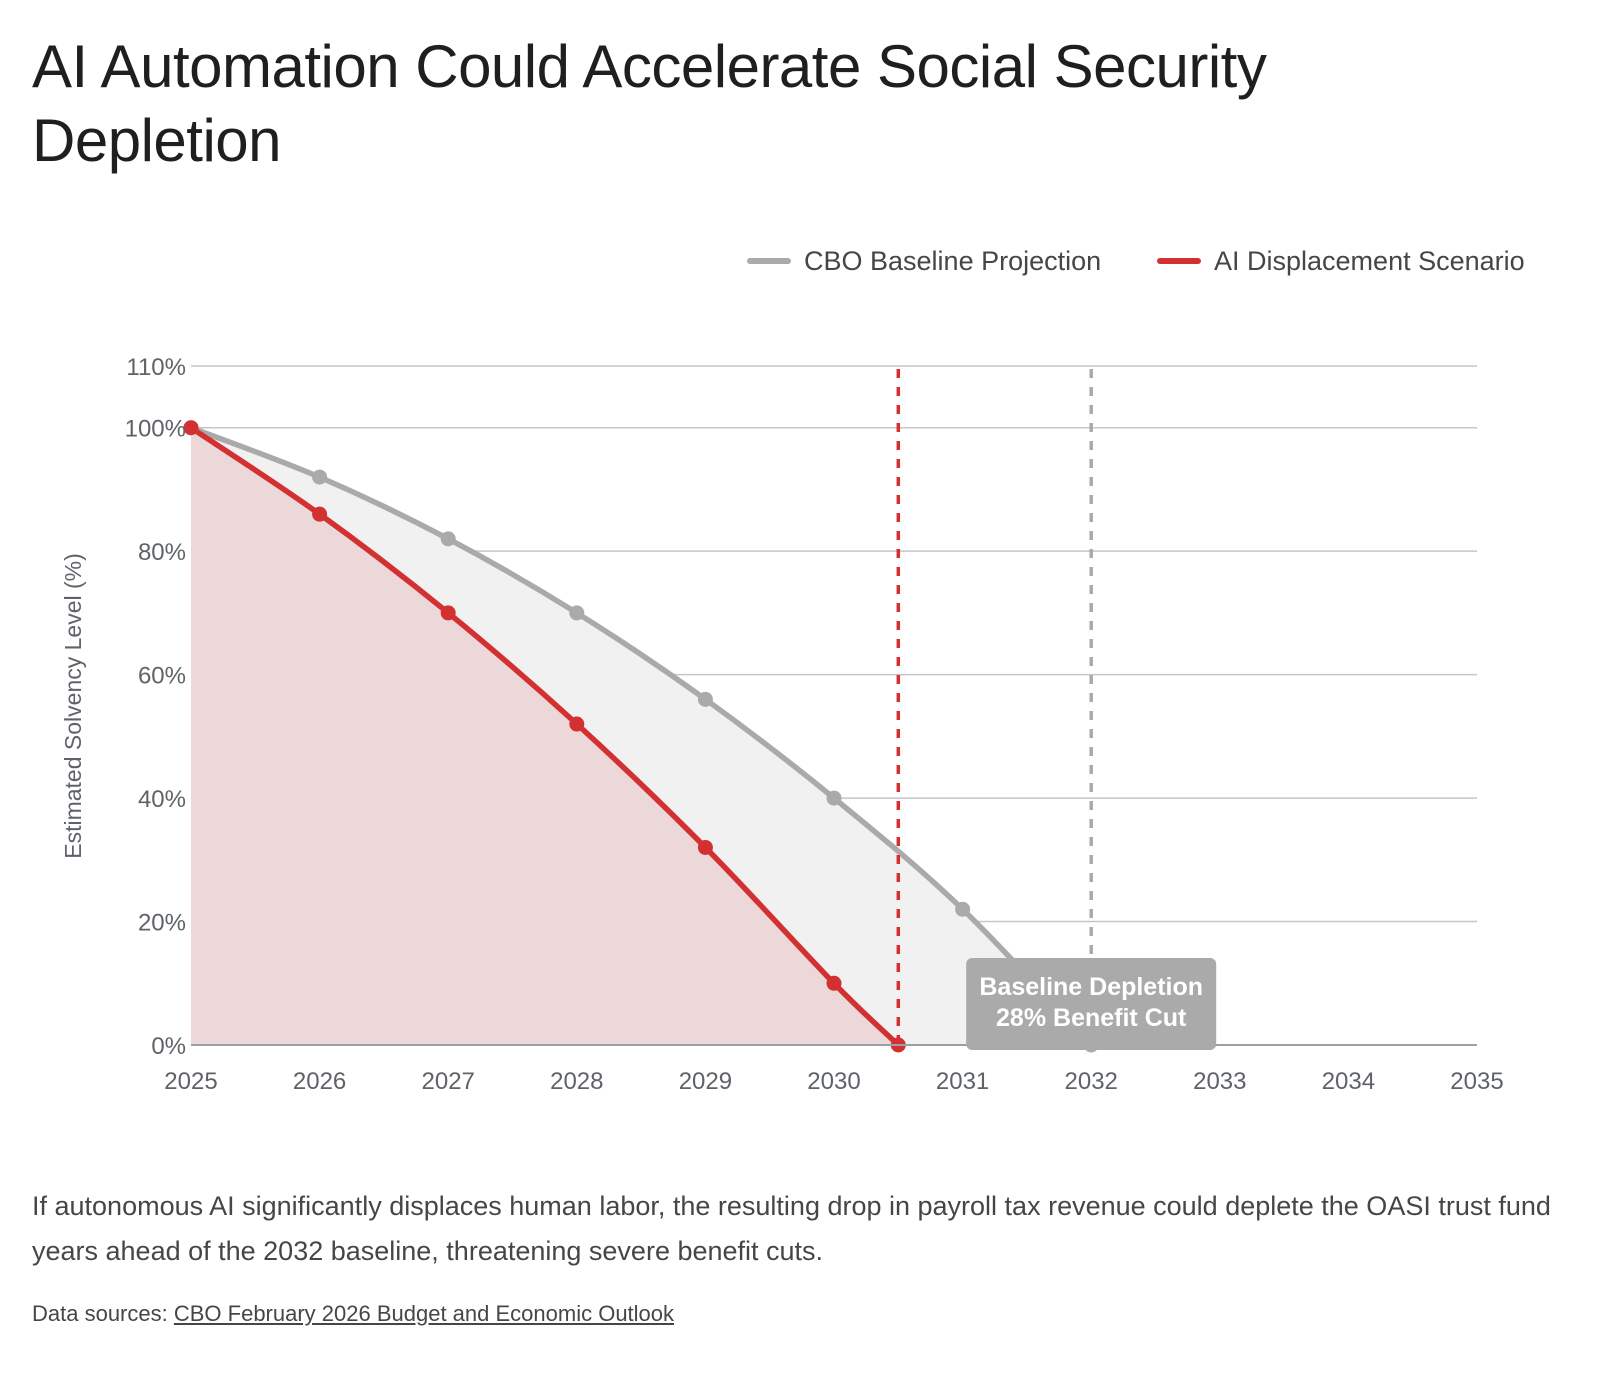 The image size is (1600, 1390). Describe the element at coordinates (1348, 1081) in the screenshot. I see `x-tick-label: 2034` at that location.